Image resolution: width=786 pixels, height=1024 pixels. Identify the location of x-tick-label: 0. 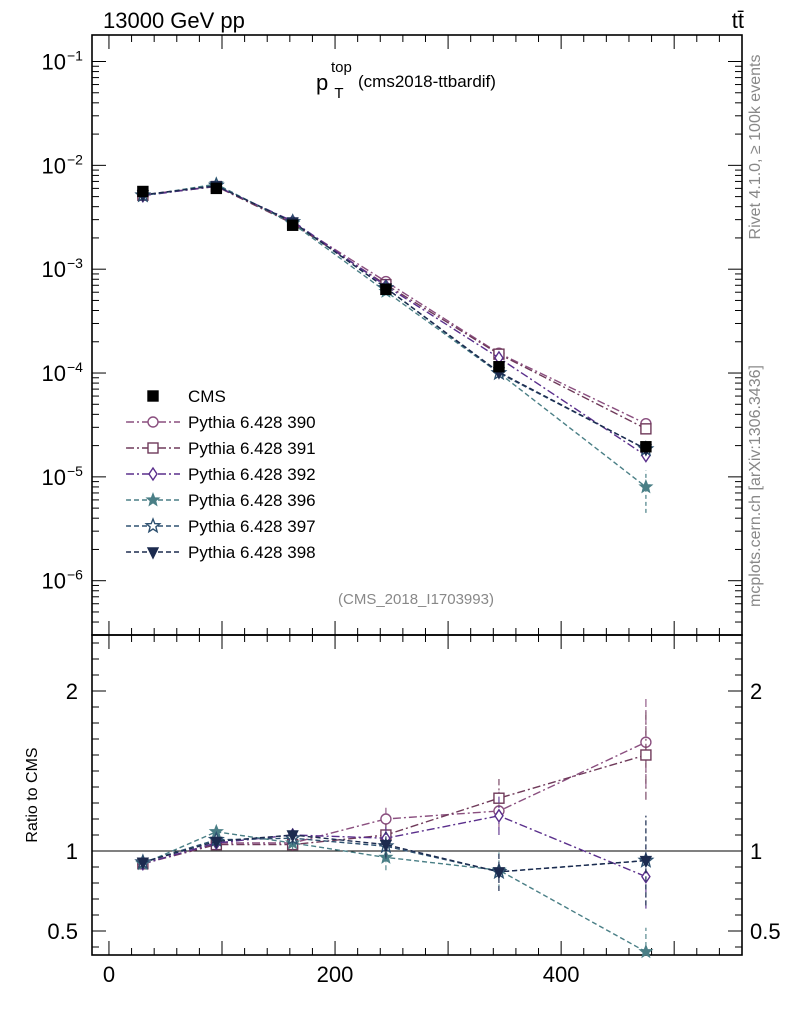
(109, 974).